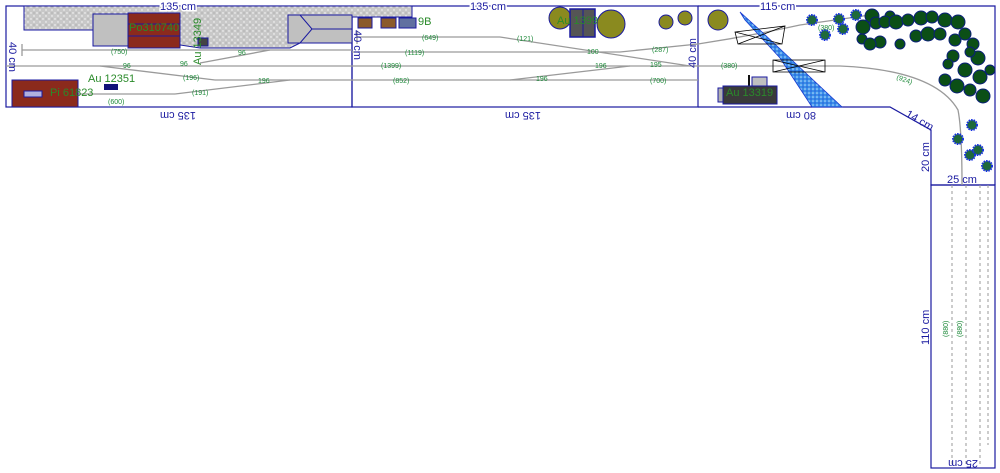 This screenshot has width=1000, height=473. Describe the element at coordinates (191, 78) in the screenshot. I see `svg-text: (196)` at that location.